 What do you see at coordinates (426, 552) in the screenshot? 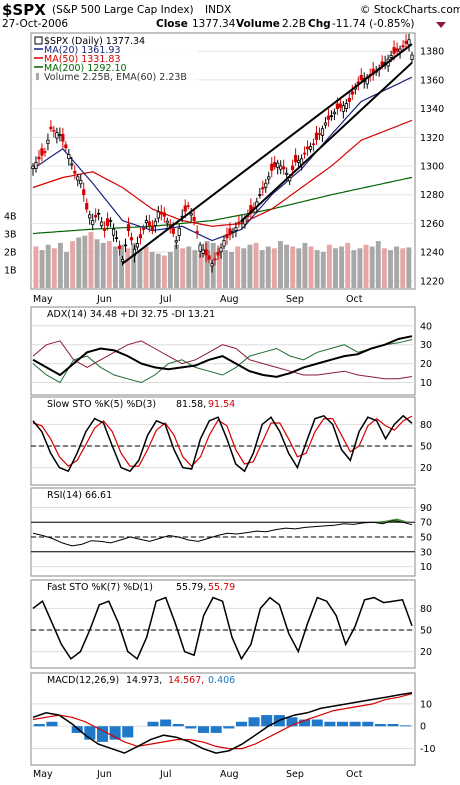
I see `panel-tick-label: 30` at bounding box center [426, 552].